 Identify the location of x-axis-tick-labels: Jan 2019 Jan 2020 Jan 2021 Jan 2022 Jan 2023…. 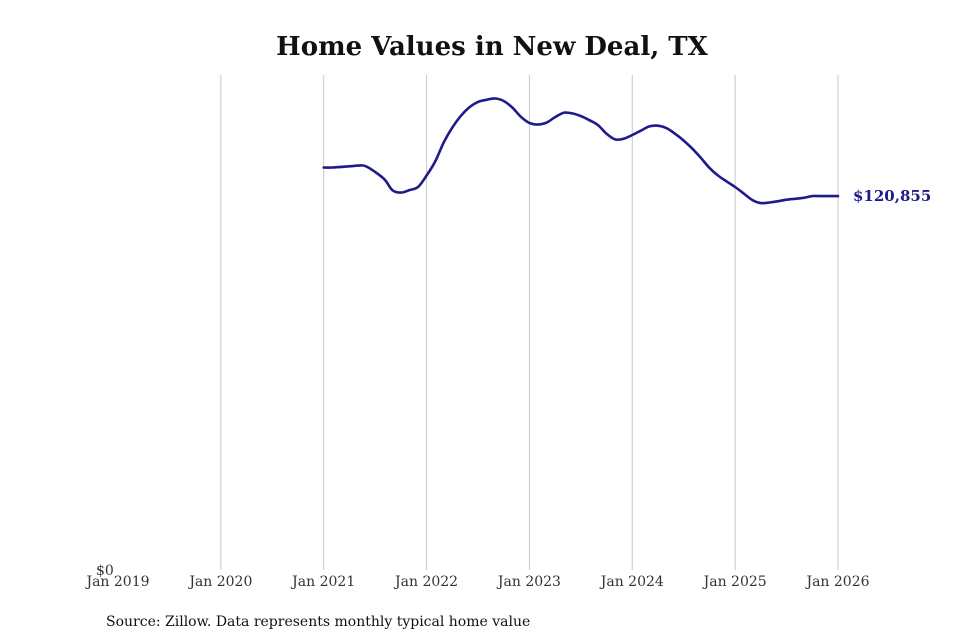
(476, 582).